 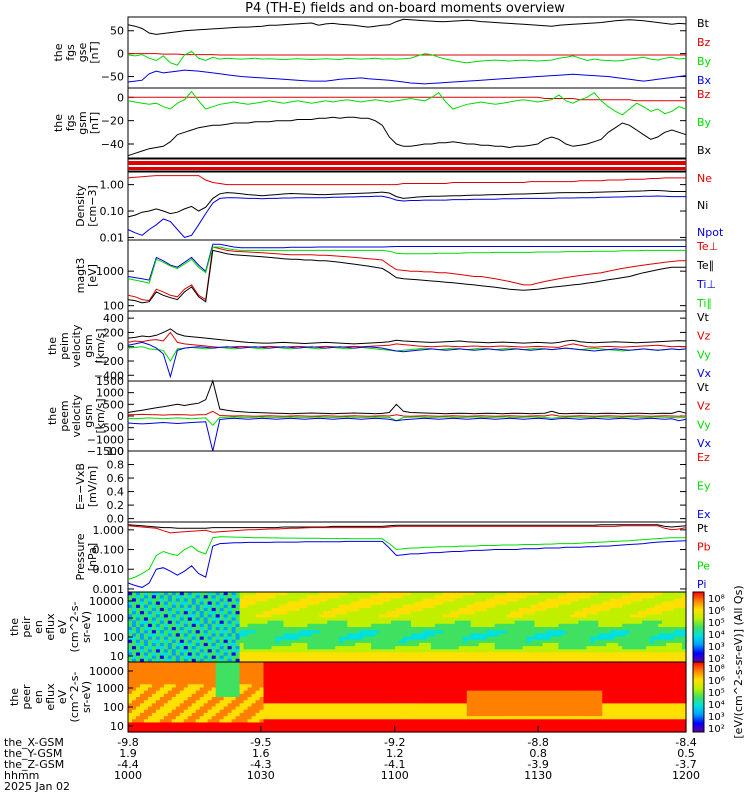 I want to click on ytick-label: 1000, so click(x=110, y=393).